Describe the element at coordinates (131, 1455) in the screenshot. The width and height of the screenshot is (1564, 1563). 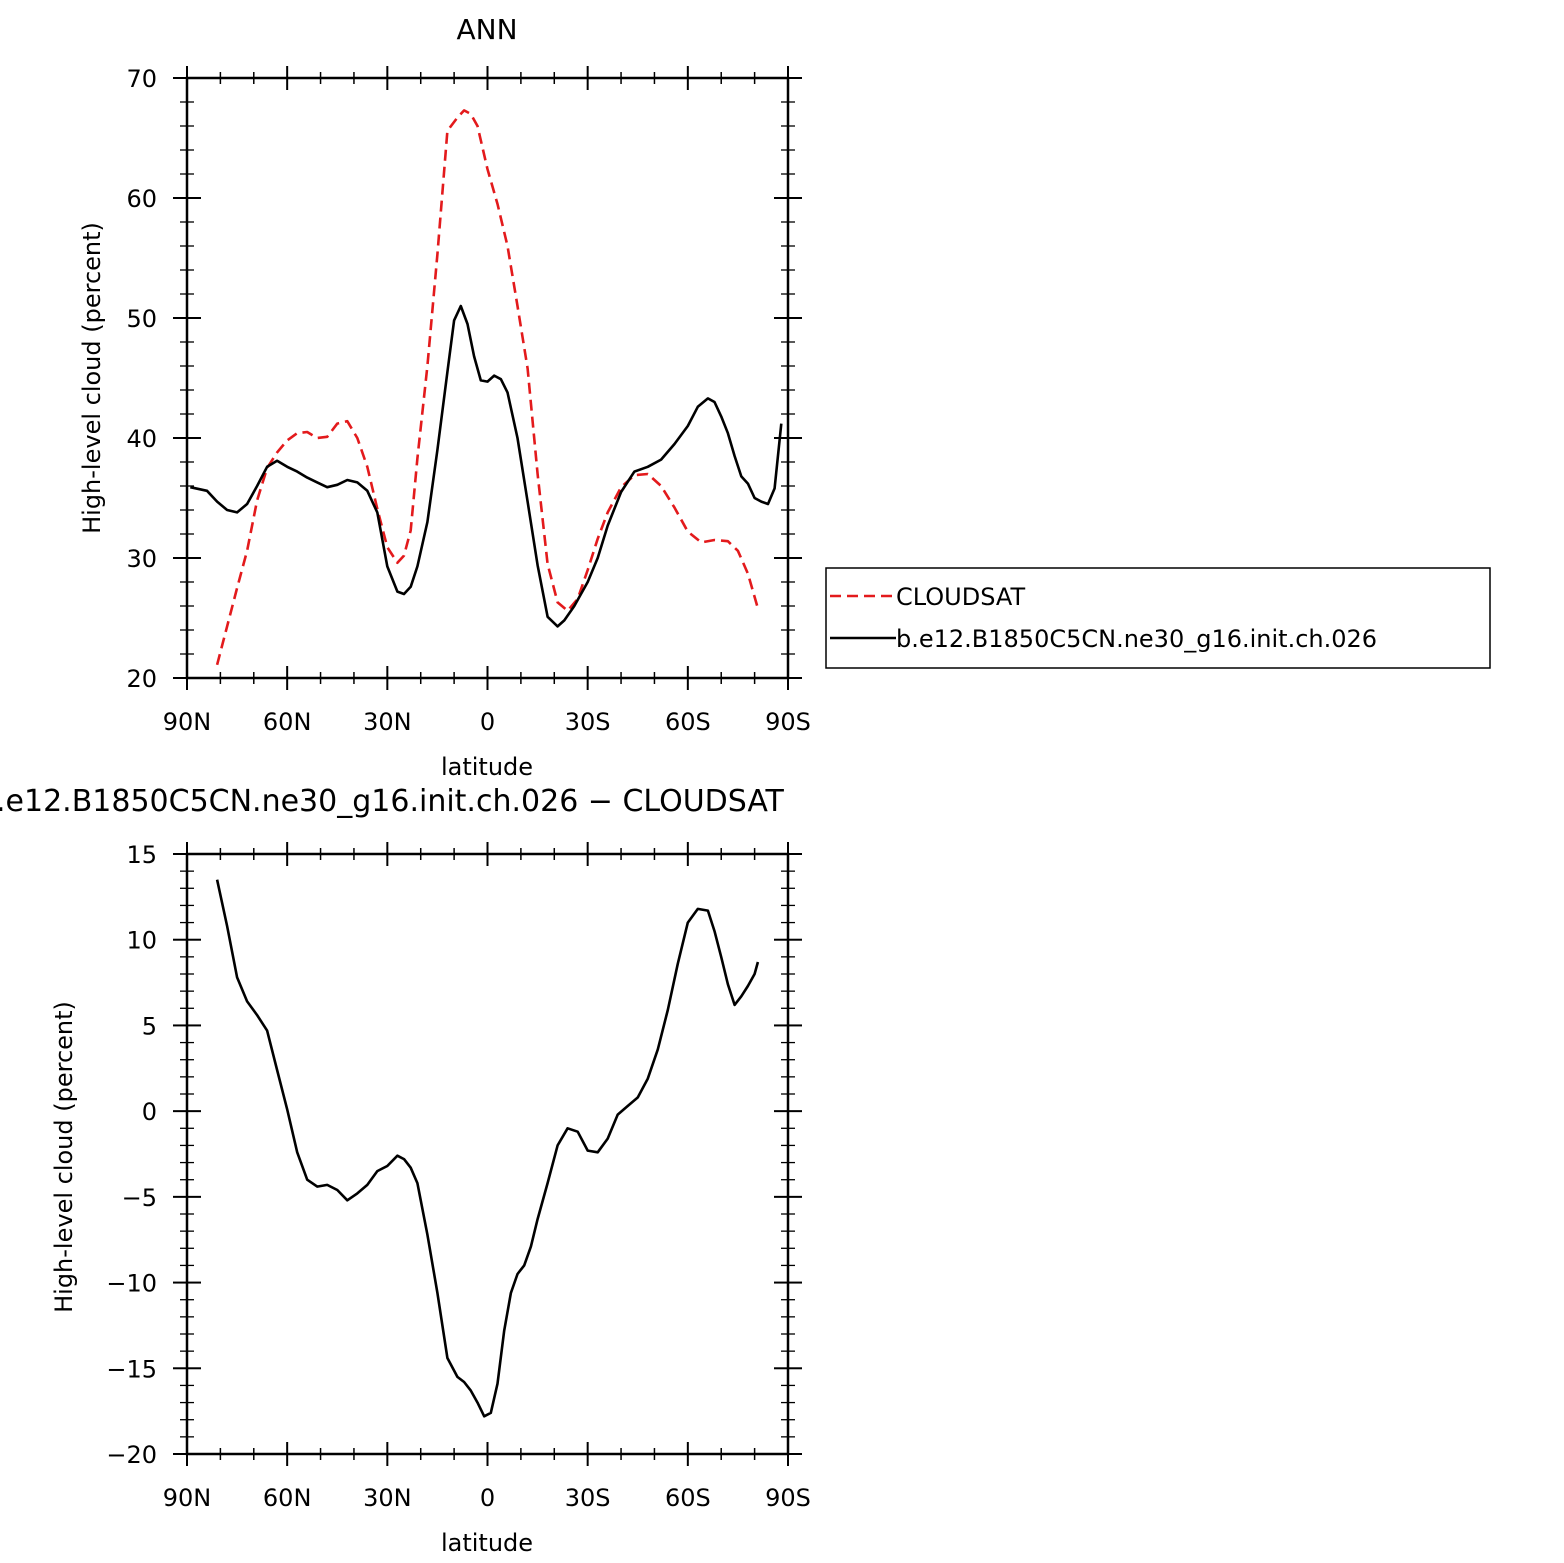
I see `y-tick-label: −20` at that location.